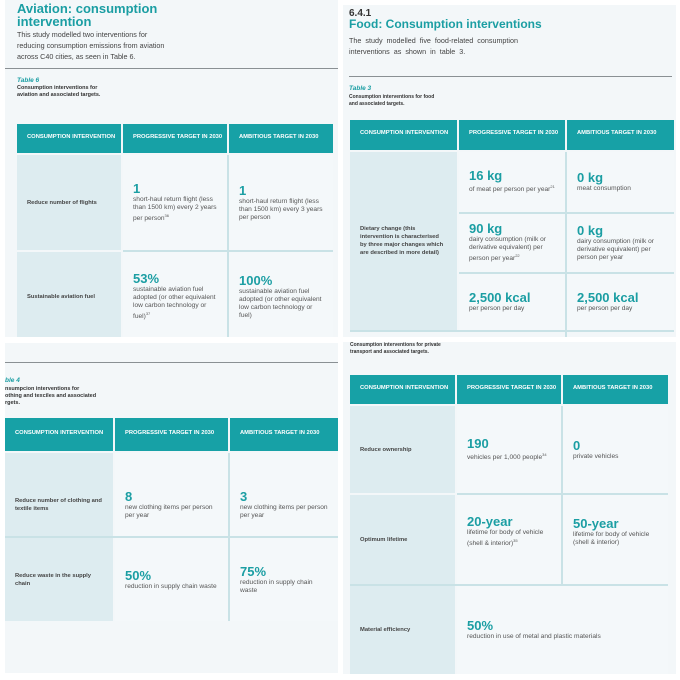 This screenshot has width=680, height=680. Describe the element at coordinates (171, 494) in the screenshot. I see `progressive-cell: 8 new clothing items per person per year` at that location.